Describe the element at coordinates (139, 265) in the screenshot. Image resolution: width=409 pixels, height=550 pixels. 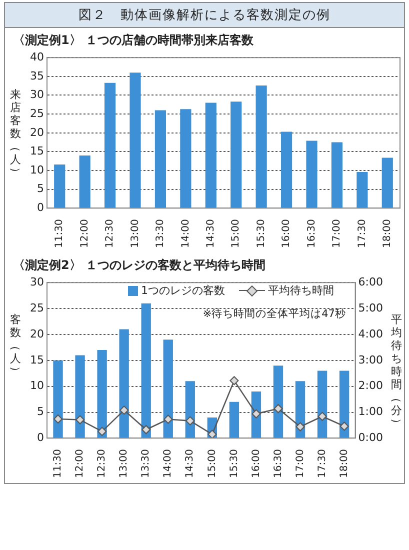
I see `chart-title: 〈測定例2〉 １つのレジの客数と平均待ち時間` at that location.